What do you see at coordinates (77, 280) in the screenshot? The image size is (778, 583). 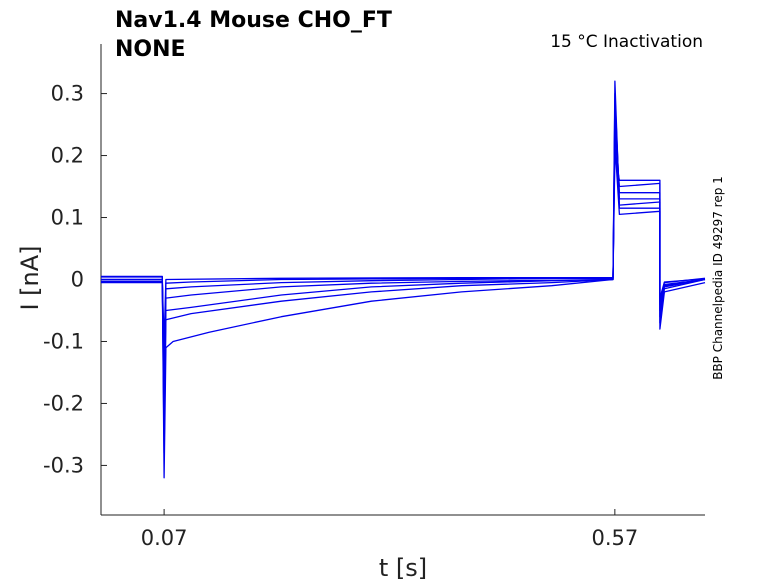 I see `y-tick-label: 0` at bounding box center [77, 280].